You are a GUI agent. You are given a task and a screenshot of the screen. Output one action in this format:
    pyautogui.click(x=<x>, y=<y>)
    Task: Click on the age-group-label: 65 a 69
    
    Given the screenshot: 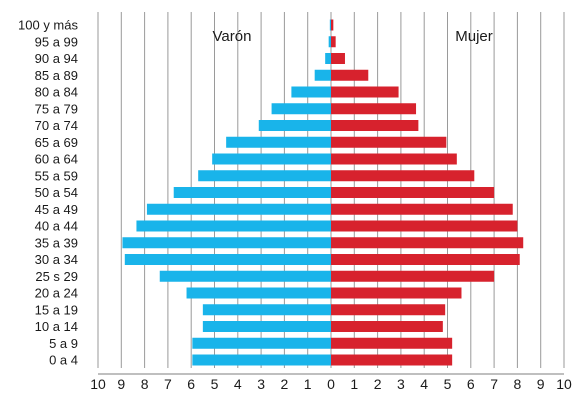 What is the action you would take?
    pyautogui.click(x=56, y=142)
    